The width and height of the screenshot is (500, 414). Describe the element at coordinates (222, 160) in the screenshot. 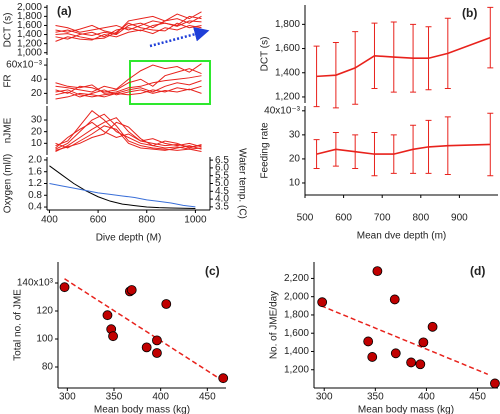

I see `y2-tick-label: 6.5` at that location.